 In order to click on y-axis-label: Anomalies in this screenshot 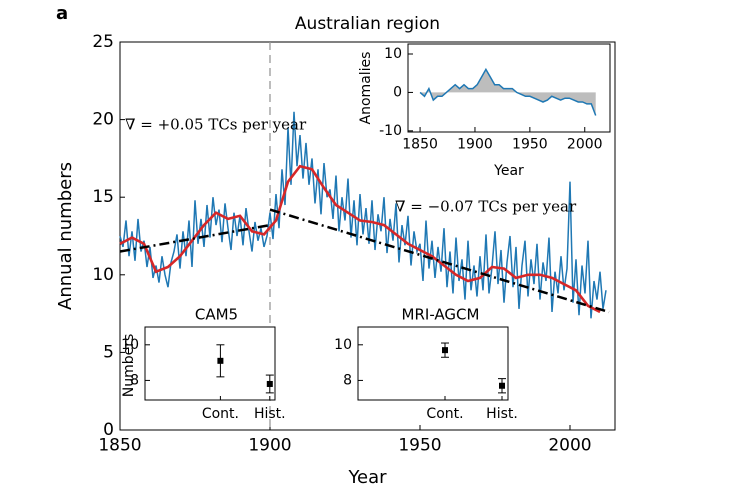, I will do `click(366, 88)`.